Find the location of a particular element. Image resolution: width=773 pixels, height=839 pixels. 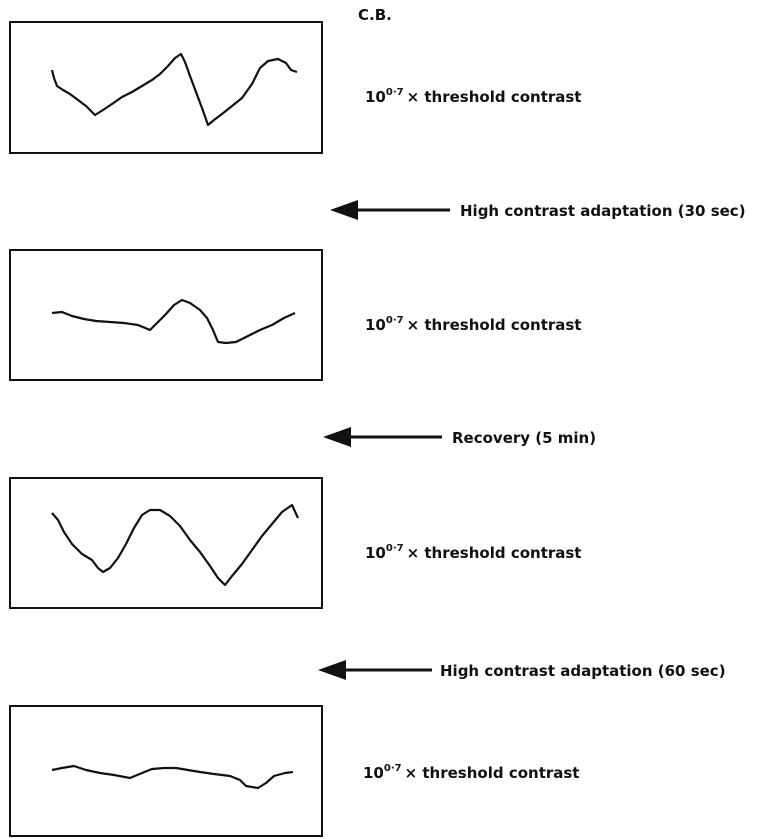

header-label: C.B. is located at coordinates (375, 15).